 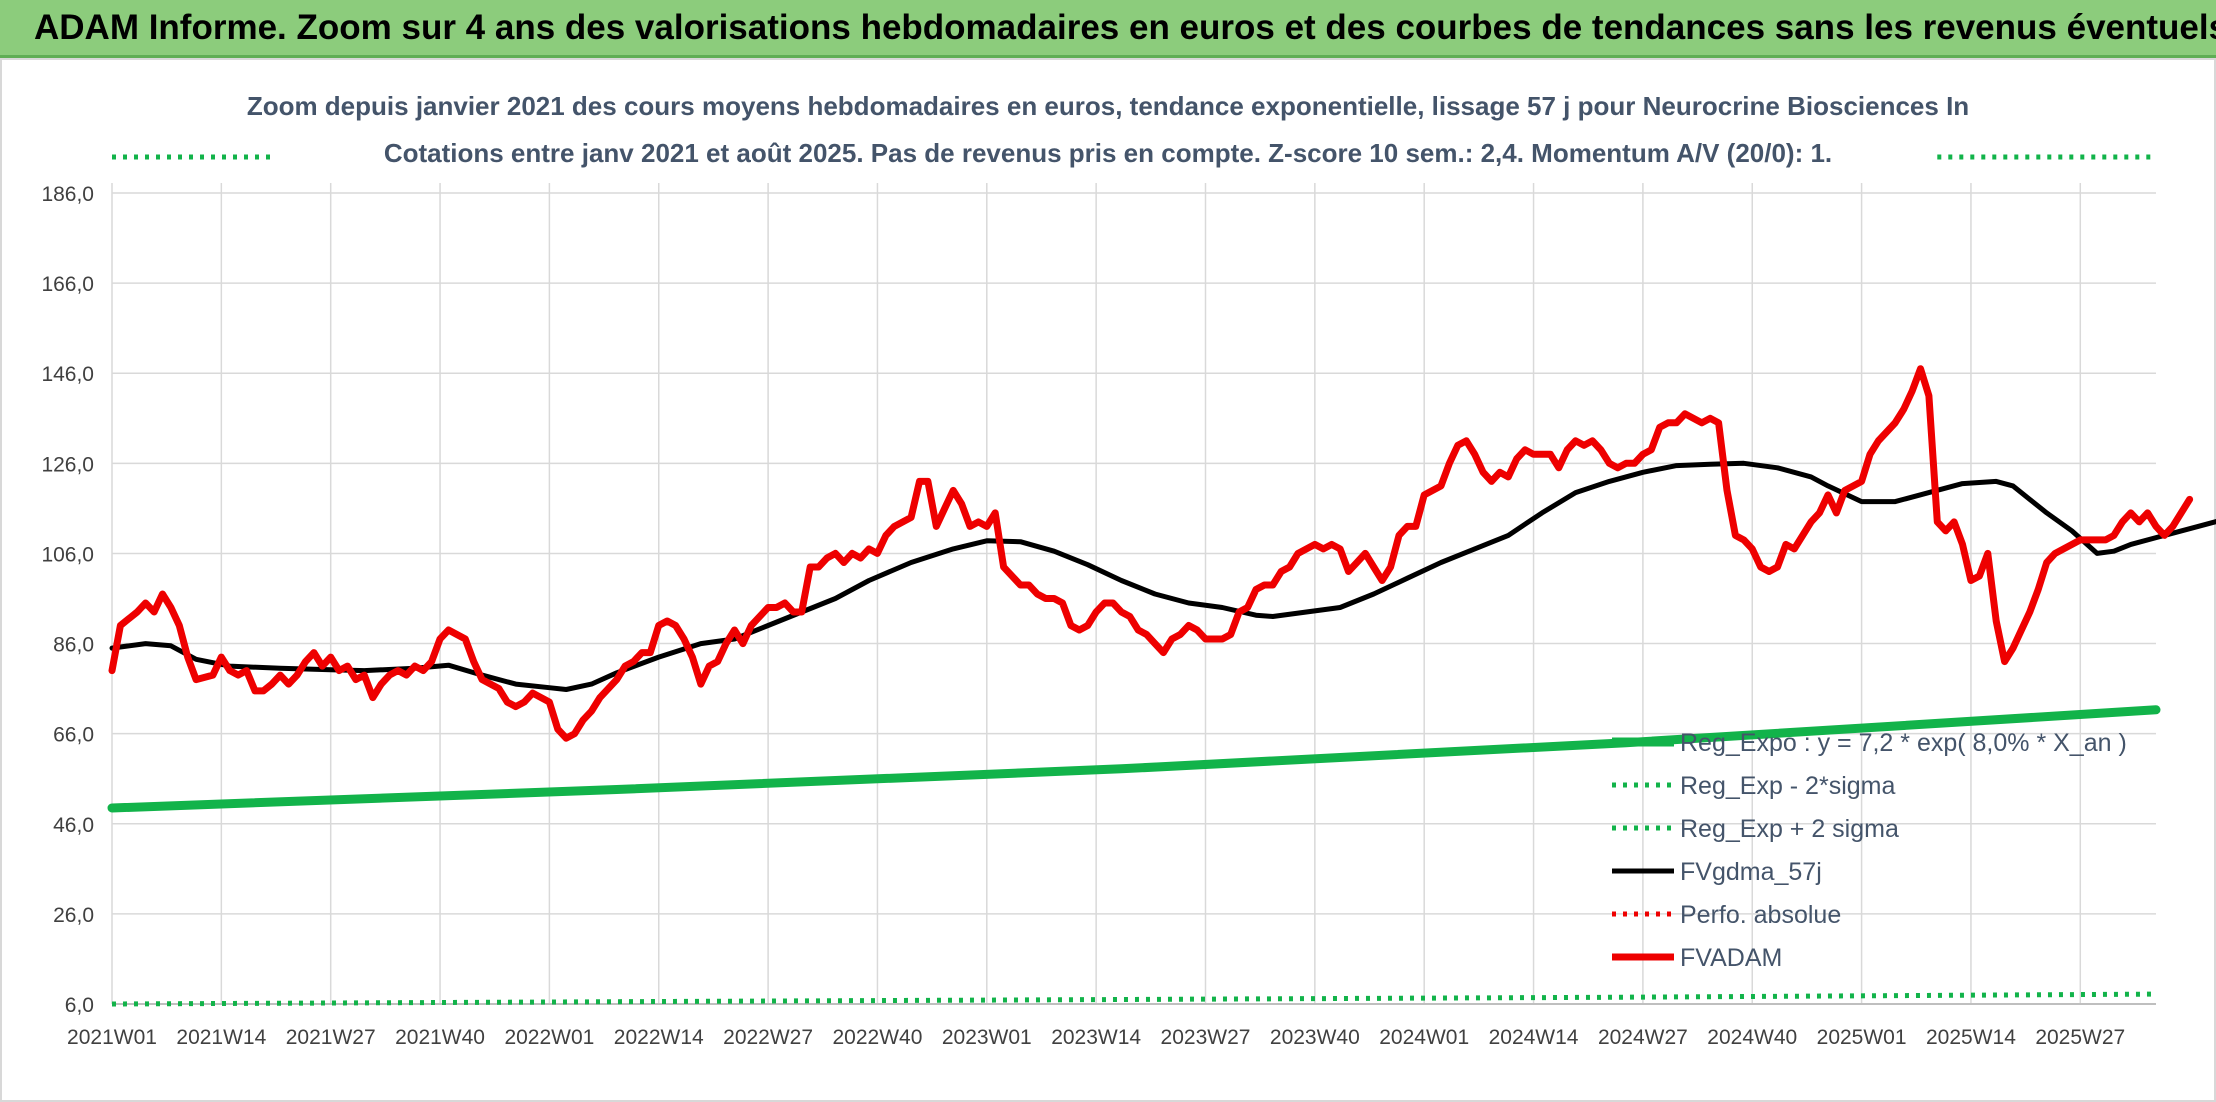 What do you see at coordinates (67, 284) in the screenshot?
I see `y-tick-label: 166,0` at bounding box center [67, 284].